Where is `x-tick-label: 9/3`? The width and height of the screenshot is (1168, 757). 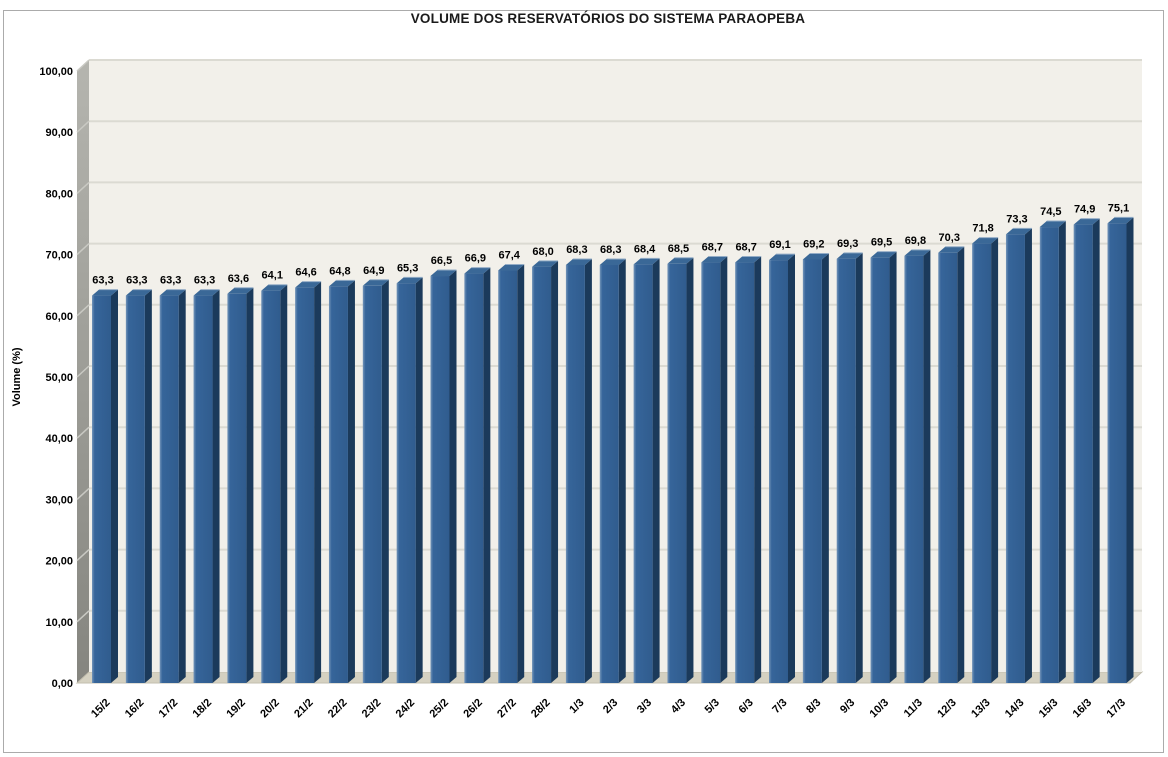
x-tick-label: 9/3 is located at coordinates (847, 706).